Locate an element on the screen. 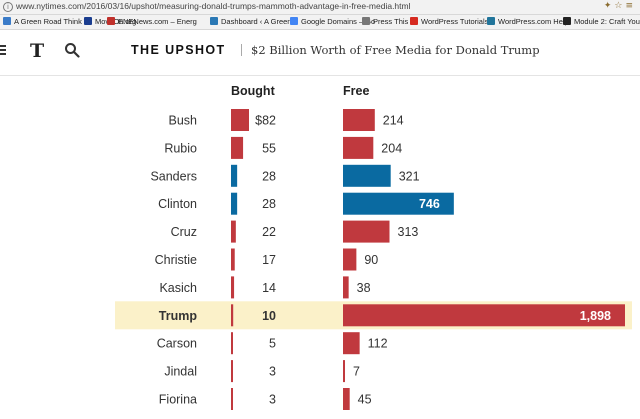 This screenshot has height=419, width=640. bookmark-label: WordPress Tutorials – is located at coordinates (458, 21).